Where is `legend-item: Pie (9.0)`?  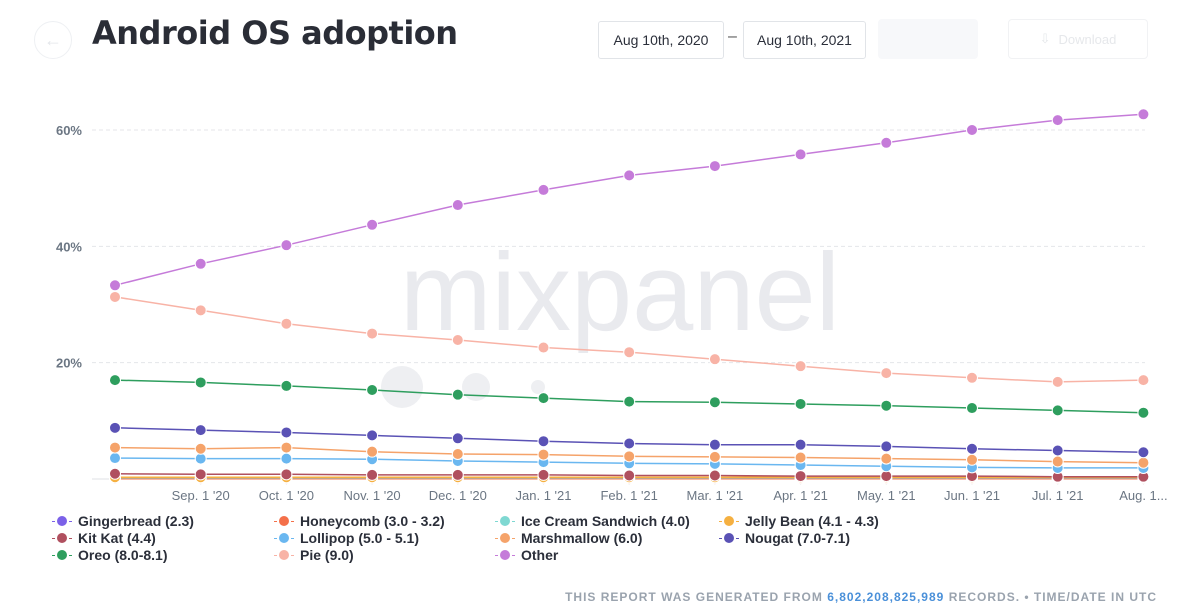 legend-item: Pie (9.0) is located at coordinates (314, 555).